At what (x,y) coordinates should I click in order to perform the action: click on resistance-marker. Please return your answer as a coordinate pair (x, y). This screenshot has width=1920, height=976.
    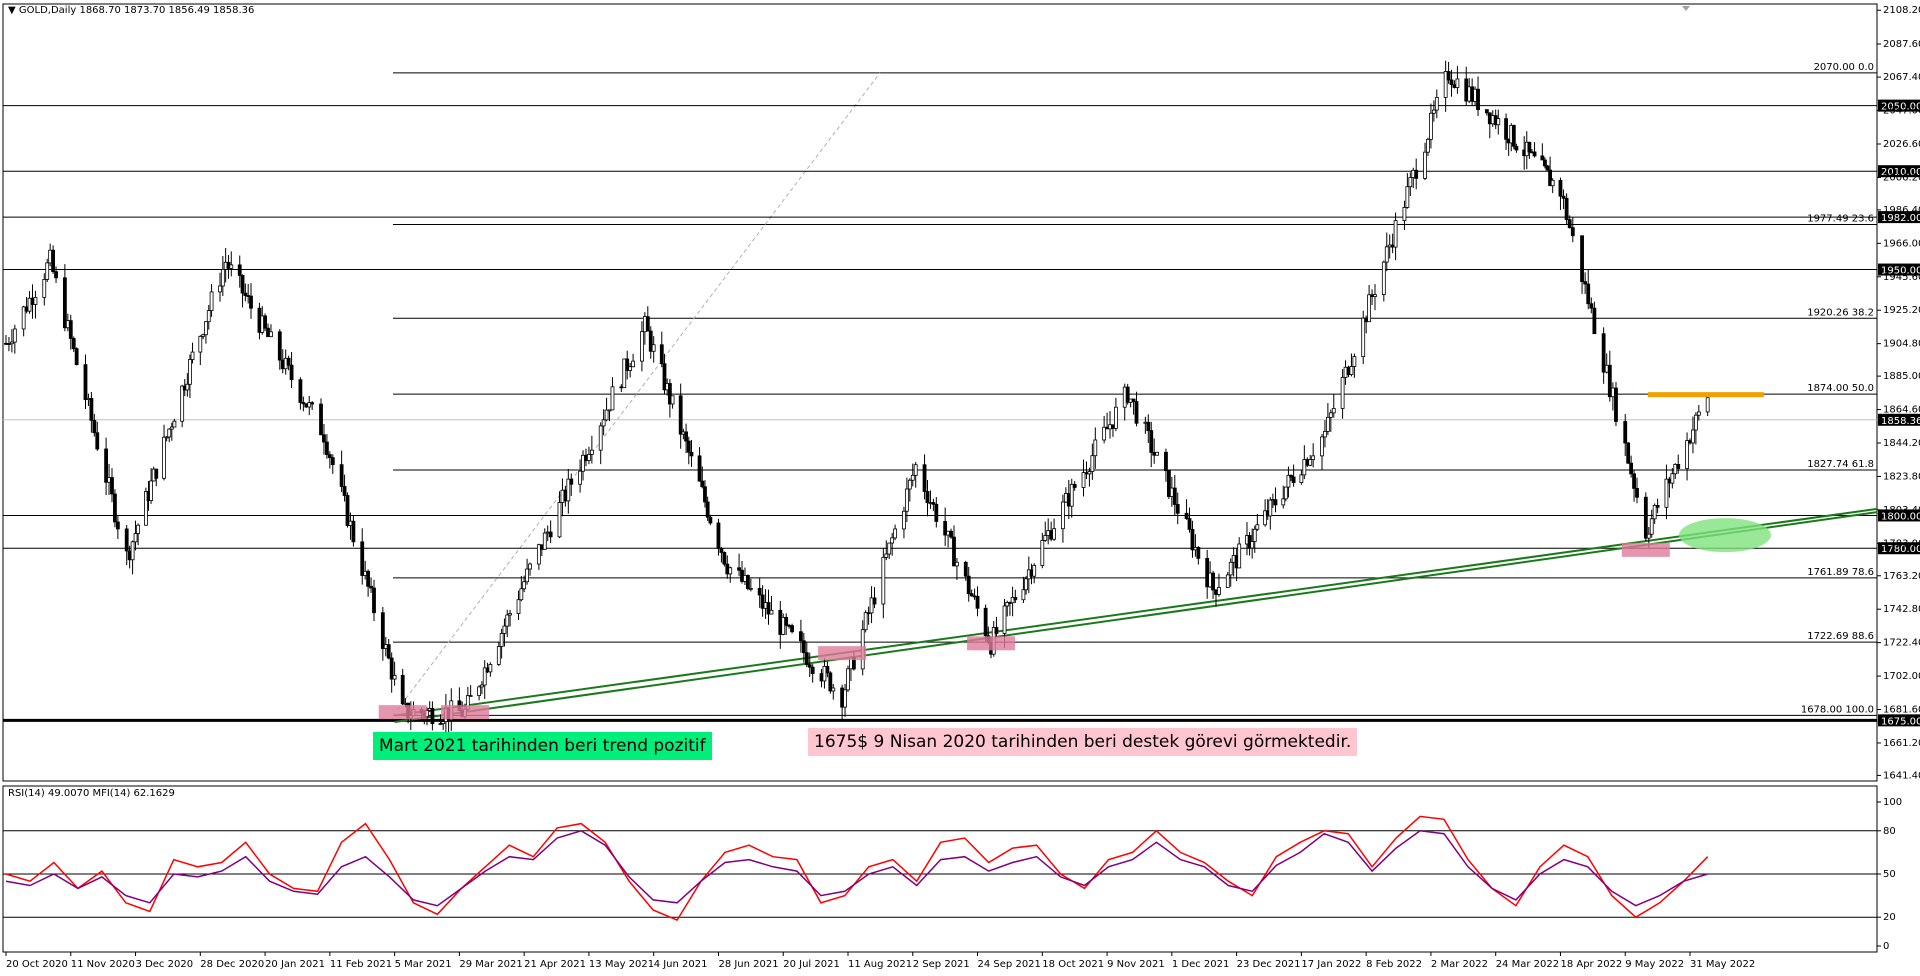
    Looking at the image, I should click on (1705, 395).